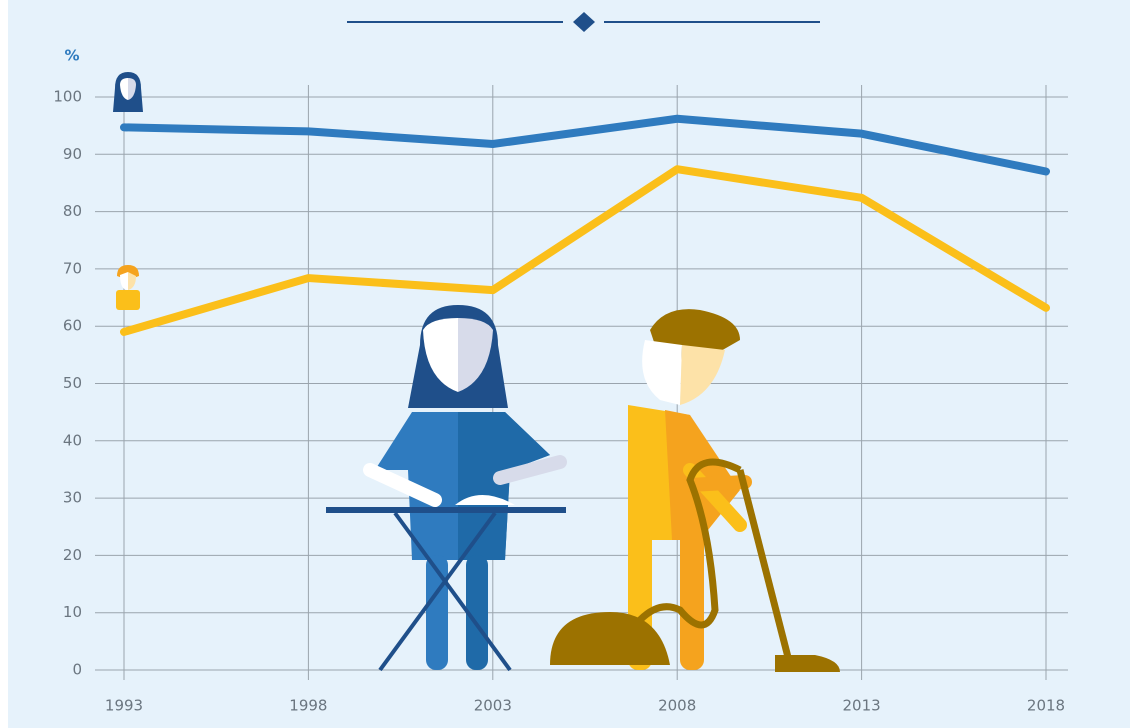 The width and height of the screenshot is (1130, 728). Describe the element at coordinates (493, 706) in the screenshot. I see `x-tick-label: 2003` at that location.